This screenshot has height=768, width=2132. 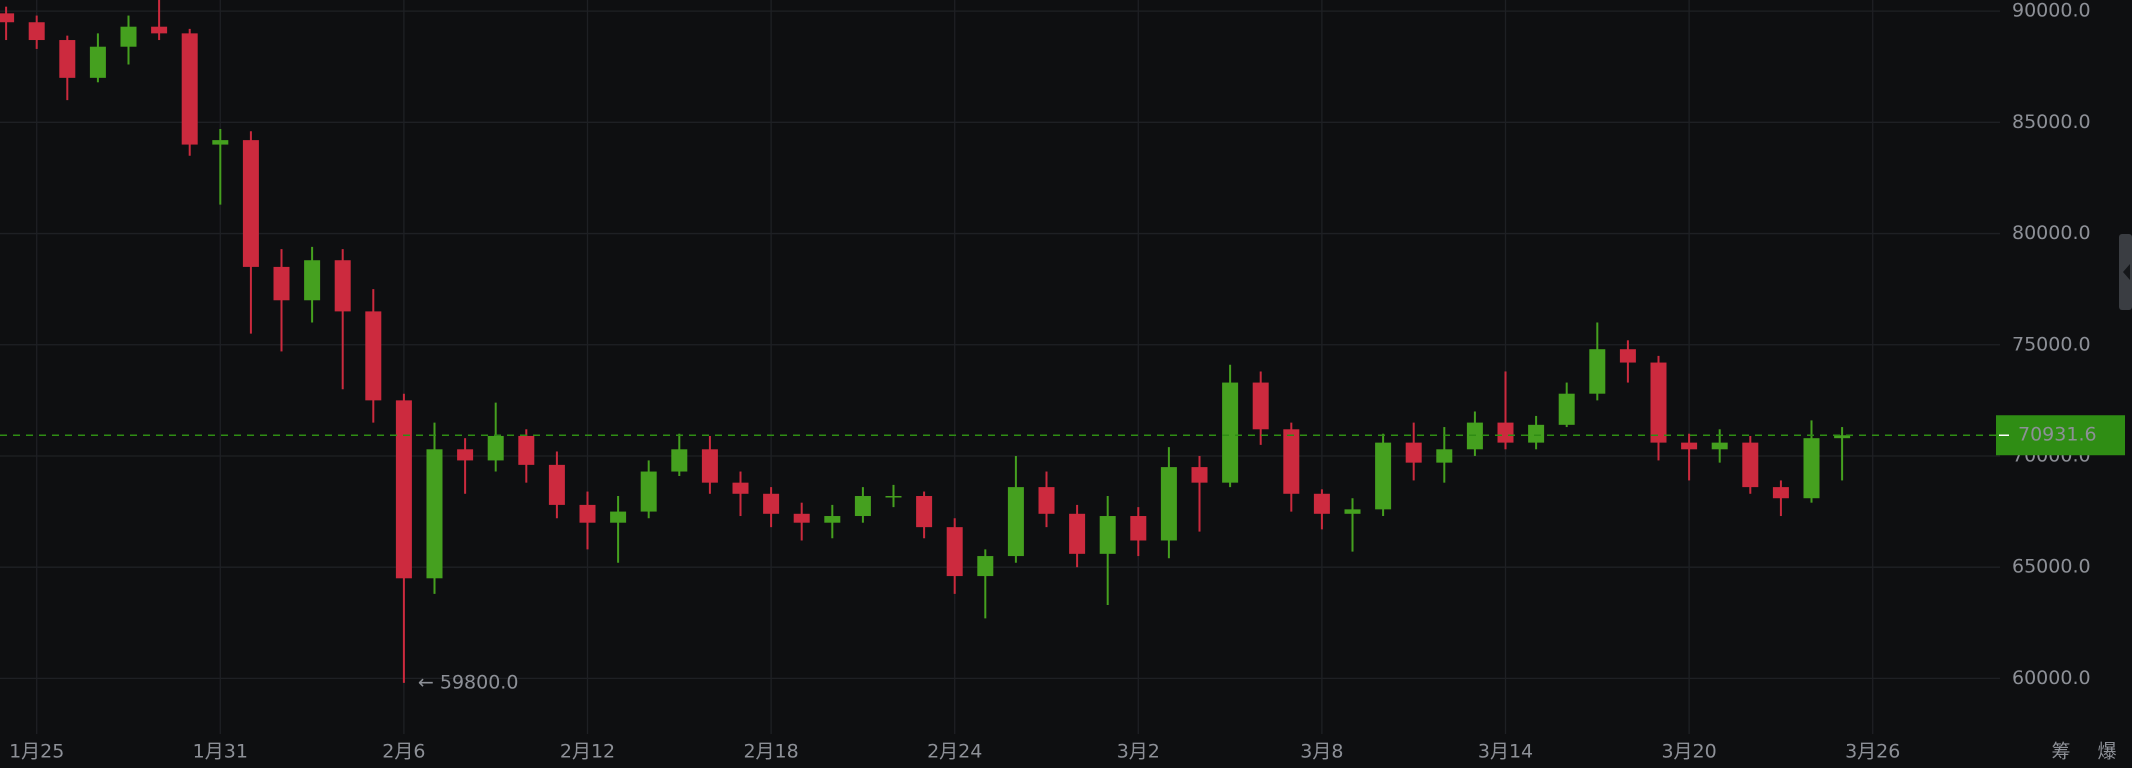 I want to click on last-price-box, so click(x=2060, y=435).